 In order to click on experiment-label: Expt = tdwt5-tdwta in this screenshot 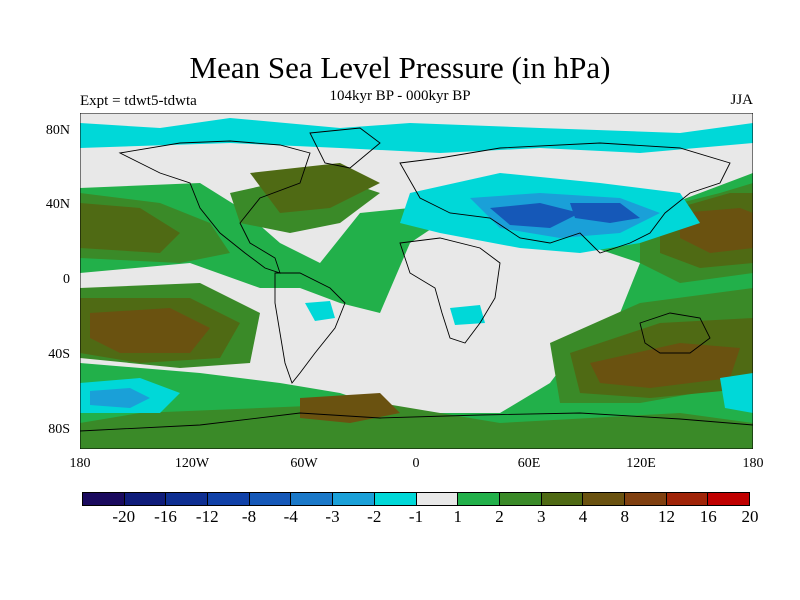, I will do `click(138, 101)`.